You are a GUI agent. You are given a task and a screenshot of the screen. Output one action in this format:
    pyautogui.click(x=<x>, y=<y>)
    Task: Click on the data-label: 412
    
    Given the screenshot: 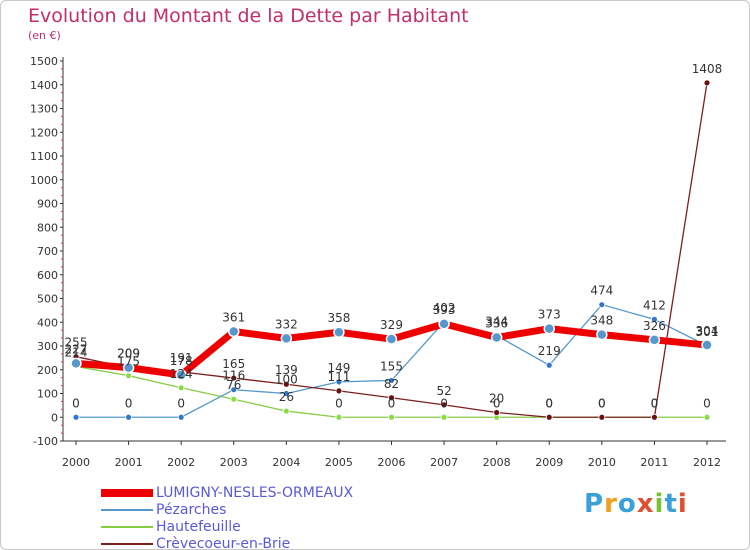 What is the action you would take?
    pyautogui.click(x=654, y=305)
    